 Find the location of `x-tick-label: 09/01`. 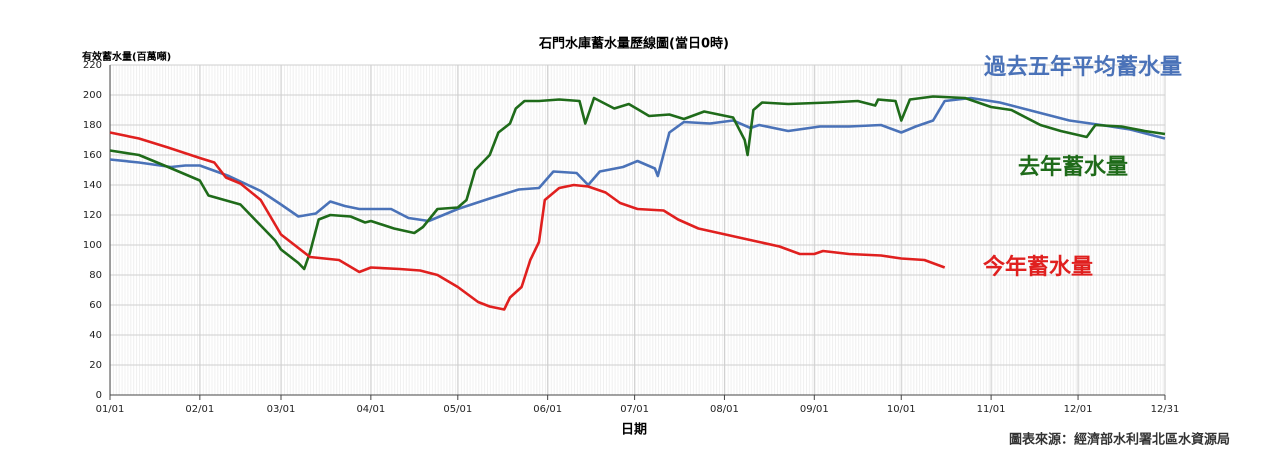

x-tick-label: 09/01 is located at coordinates (814, 409).